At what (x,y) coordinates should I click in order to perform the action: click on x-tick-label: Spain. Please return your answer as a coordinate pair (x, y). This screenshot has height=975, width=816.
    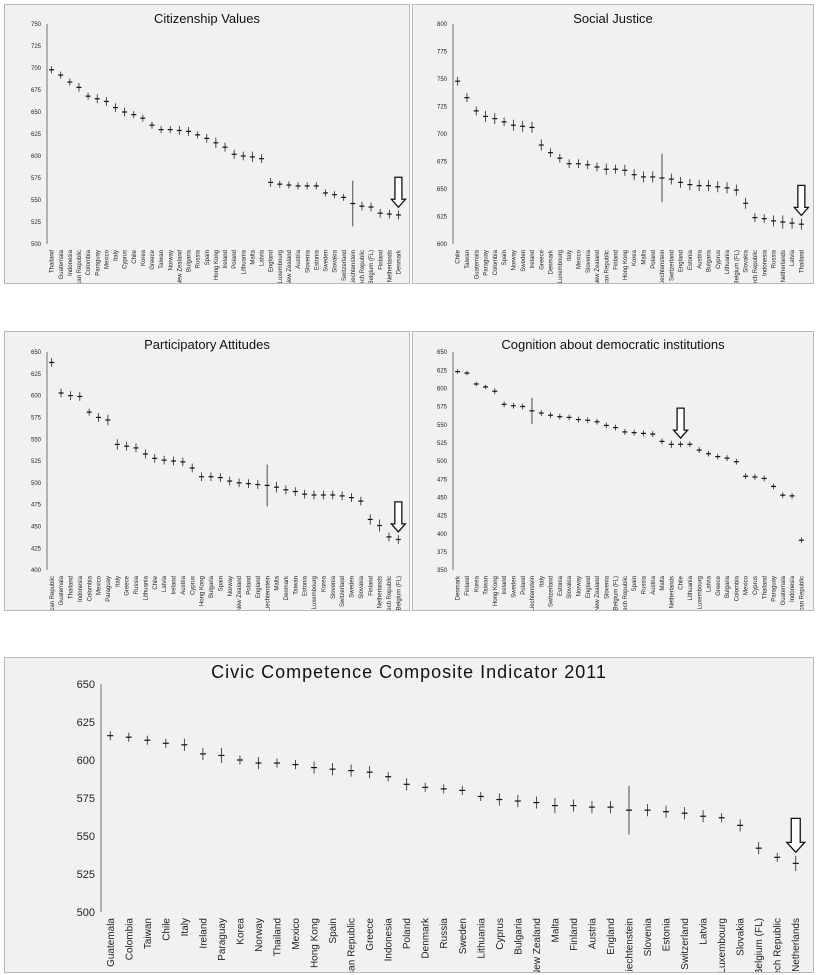
    Looking at the image, I should click on (208, 257).